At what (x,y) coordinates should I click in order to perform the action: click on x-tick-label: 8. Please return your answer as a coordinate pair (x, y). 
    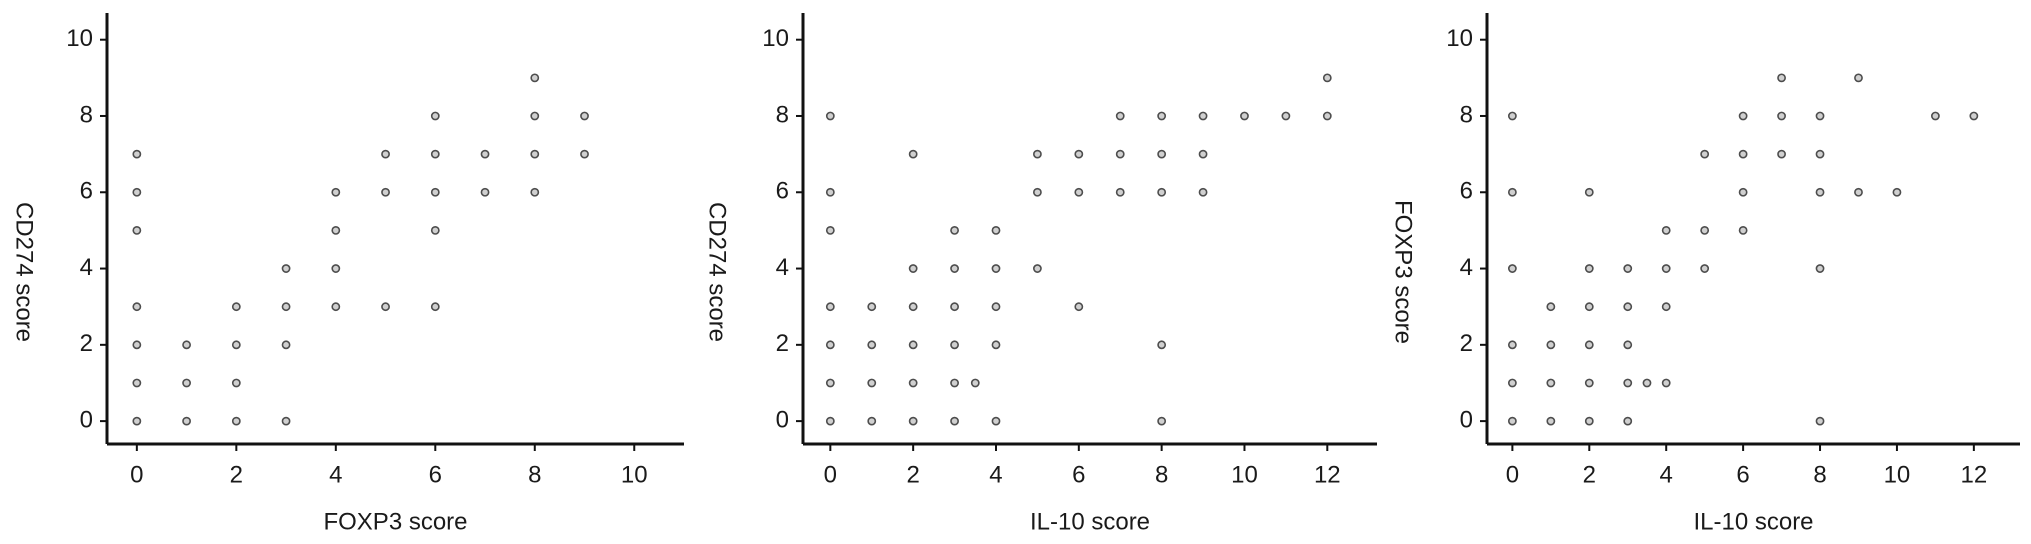
    Looking at the image, I should click on (1161, 474).